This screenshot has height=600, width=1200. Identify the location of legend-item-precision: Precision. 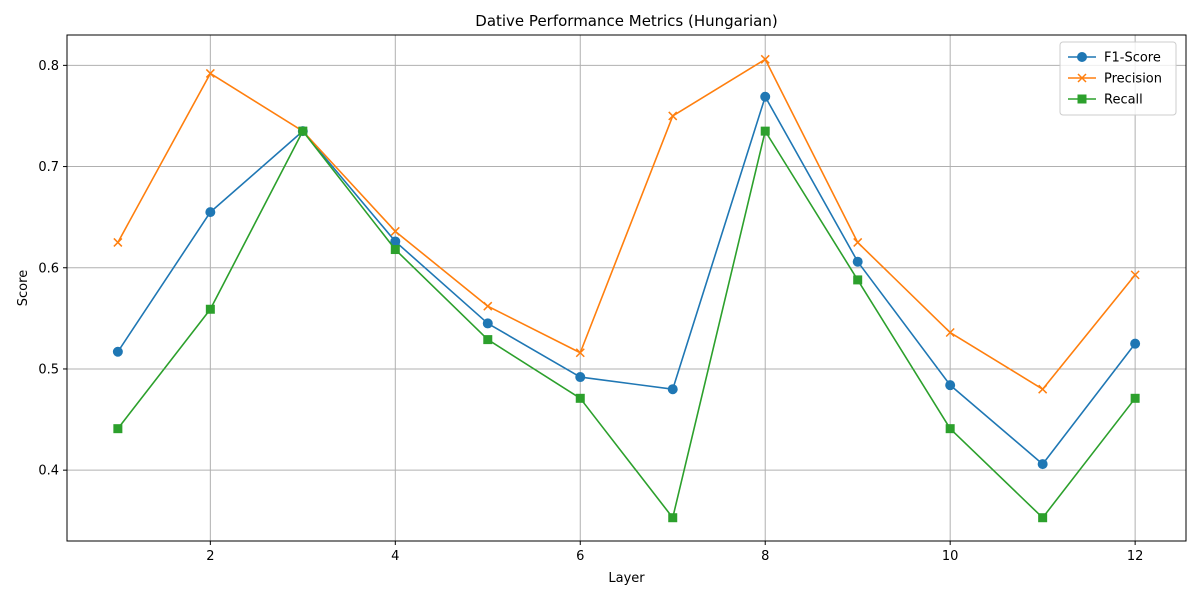
(1115, 79).